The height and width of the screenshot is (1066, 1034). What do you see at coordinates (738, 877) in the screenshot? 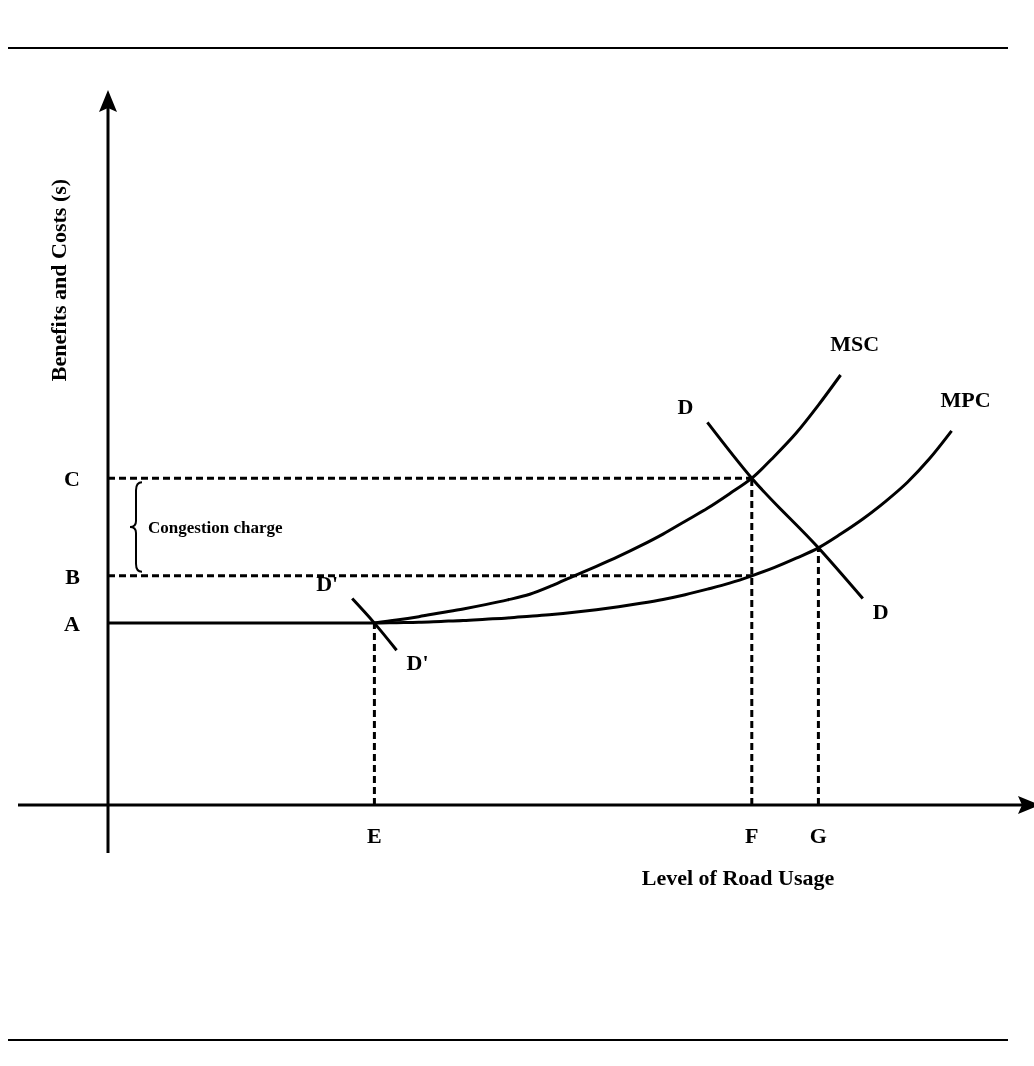
I see `x-axis-title: Level of Road Usage` at bounding box center [738, 877].